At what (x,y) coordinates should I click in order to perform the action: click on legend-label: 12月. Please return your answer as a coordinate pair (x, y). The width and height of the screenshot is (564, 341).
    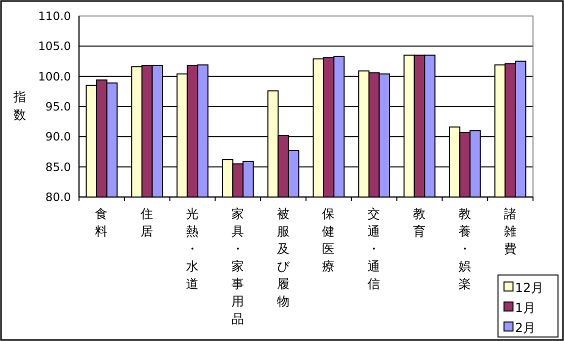
    Looking at the image, I should click on (529, 287).